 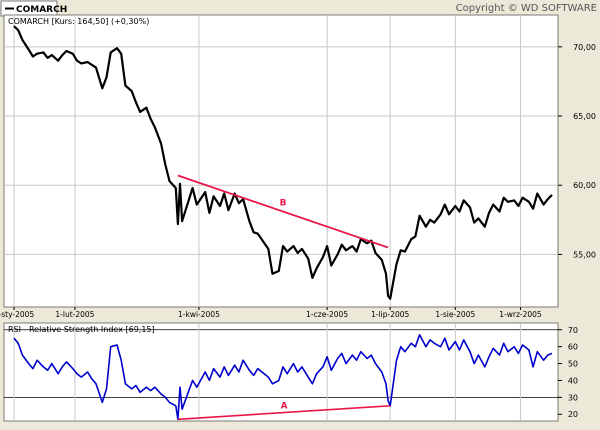 I want to click on rsi-y-tick-label: 40, so click(x=573, y=380).